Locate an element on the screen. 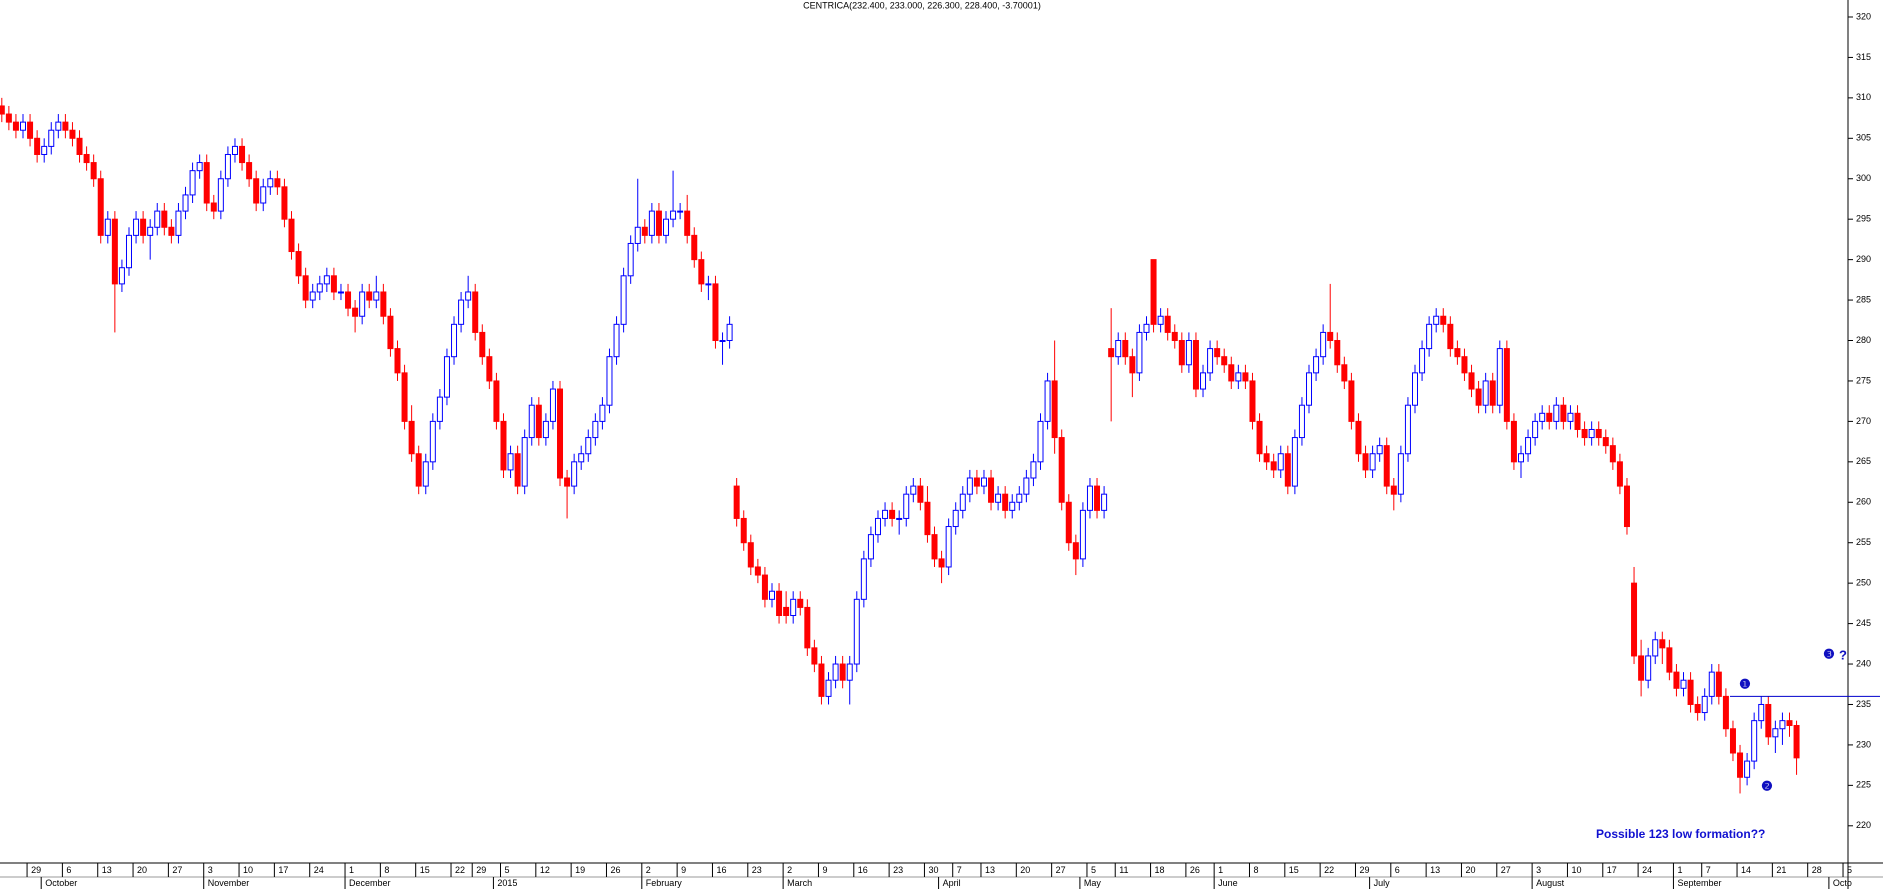 This screenshot has height=889, width=1883. x-tick-label: 9 is located at coordinates (824, 870).